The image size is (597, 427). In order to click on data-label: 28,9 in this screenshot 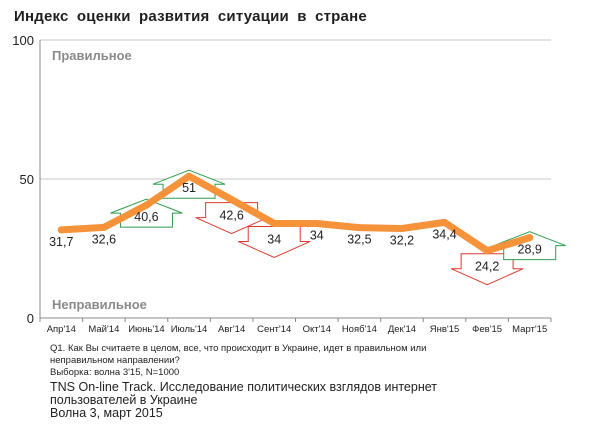, I will do `click(530, 250)`.